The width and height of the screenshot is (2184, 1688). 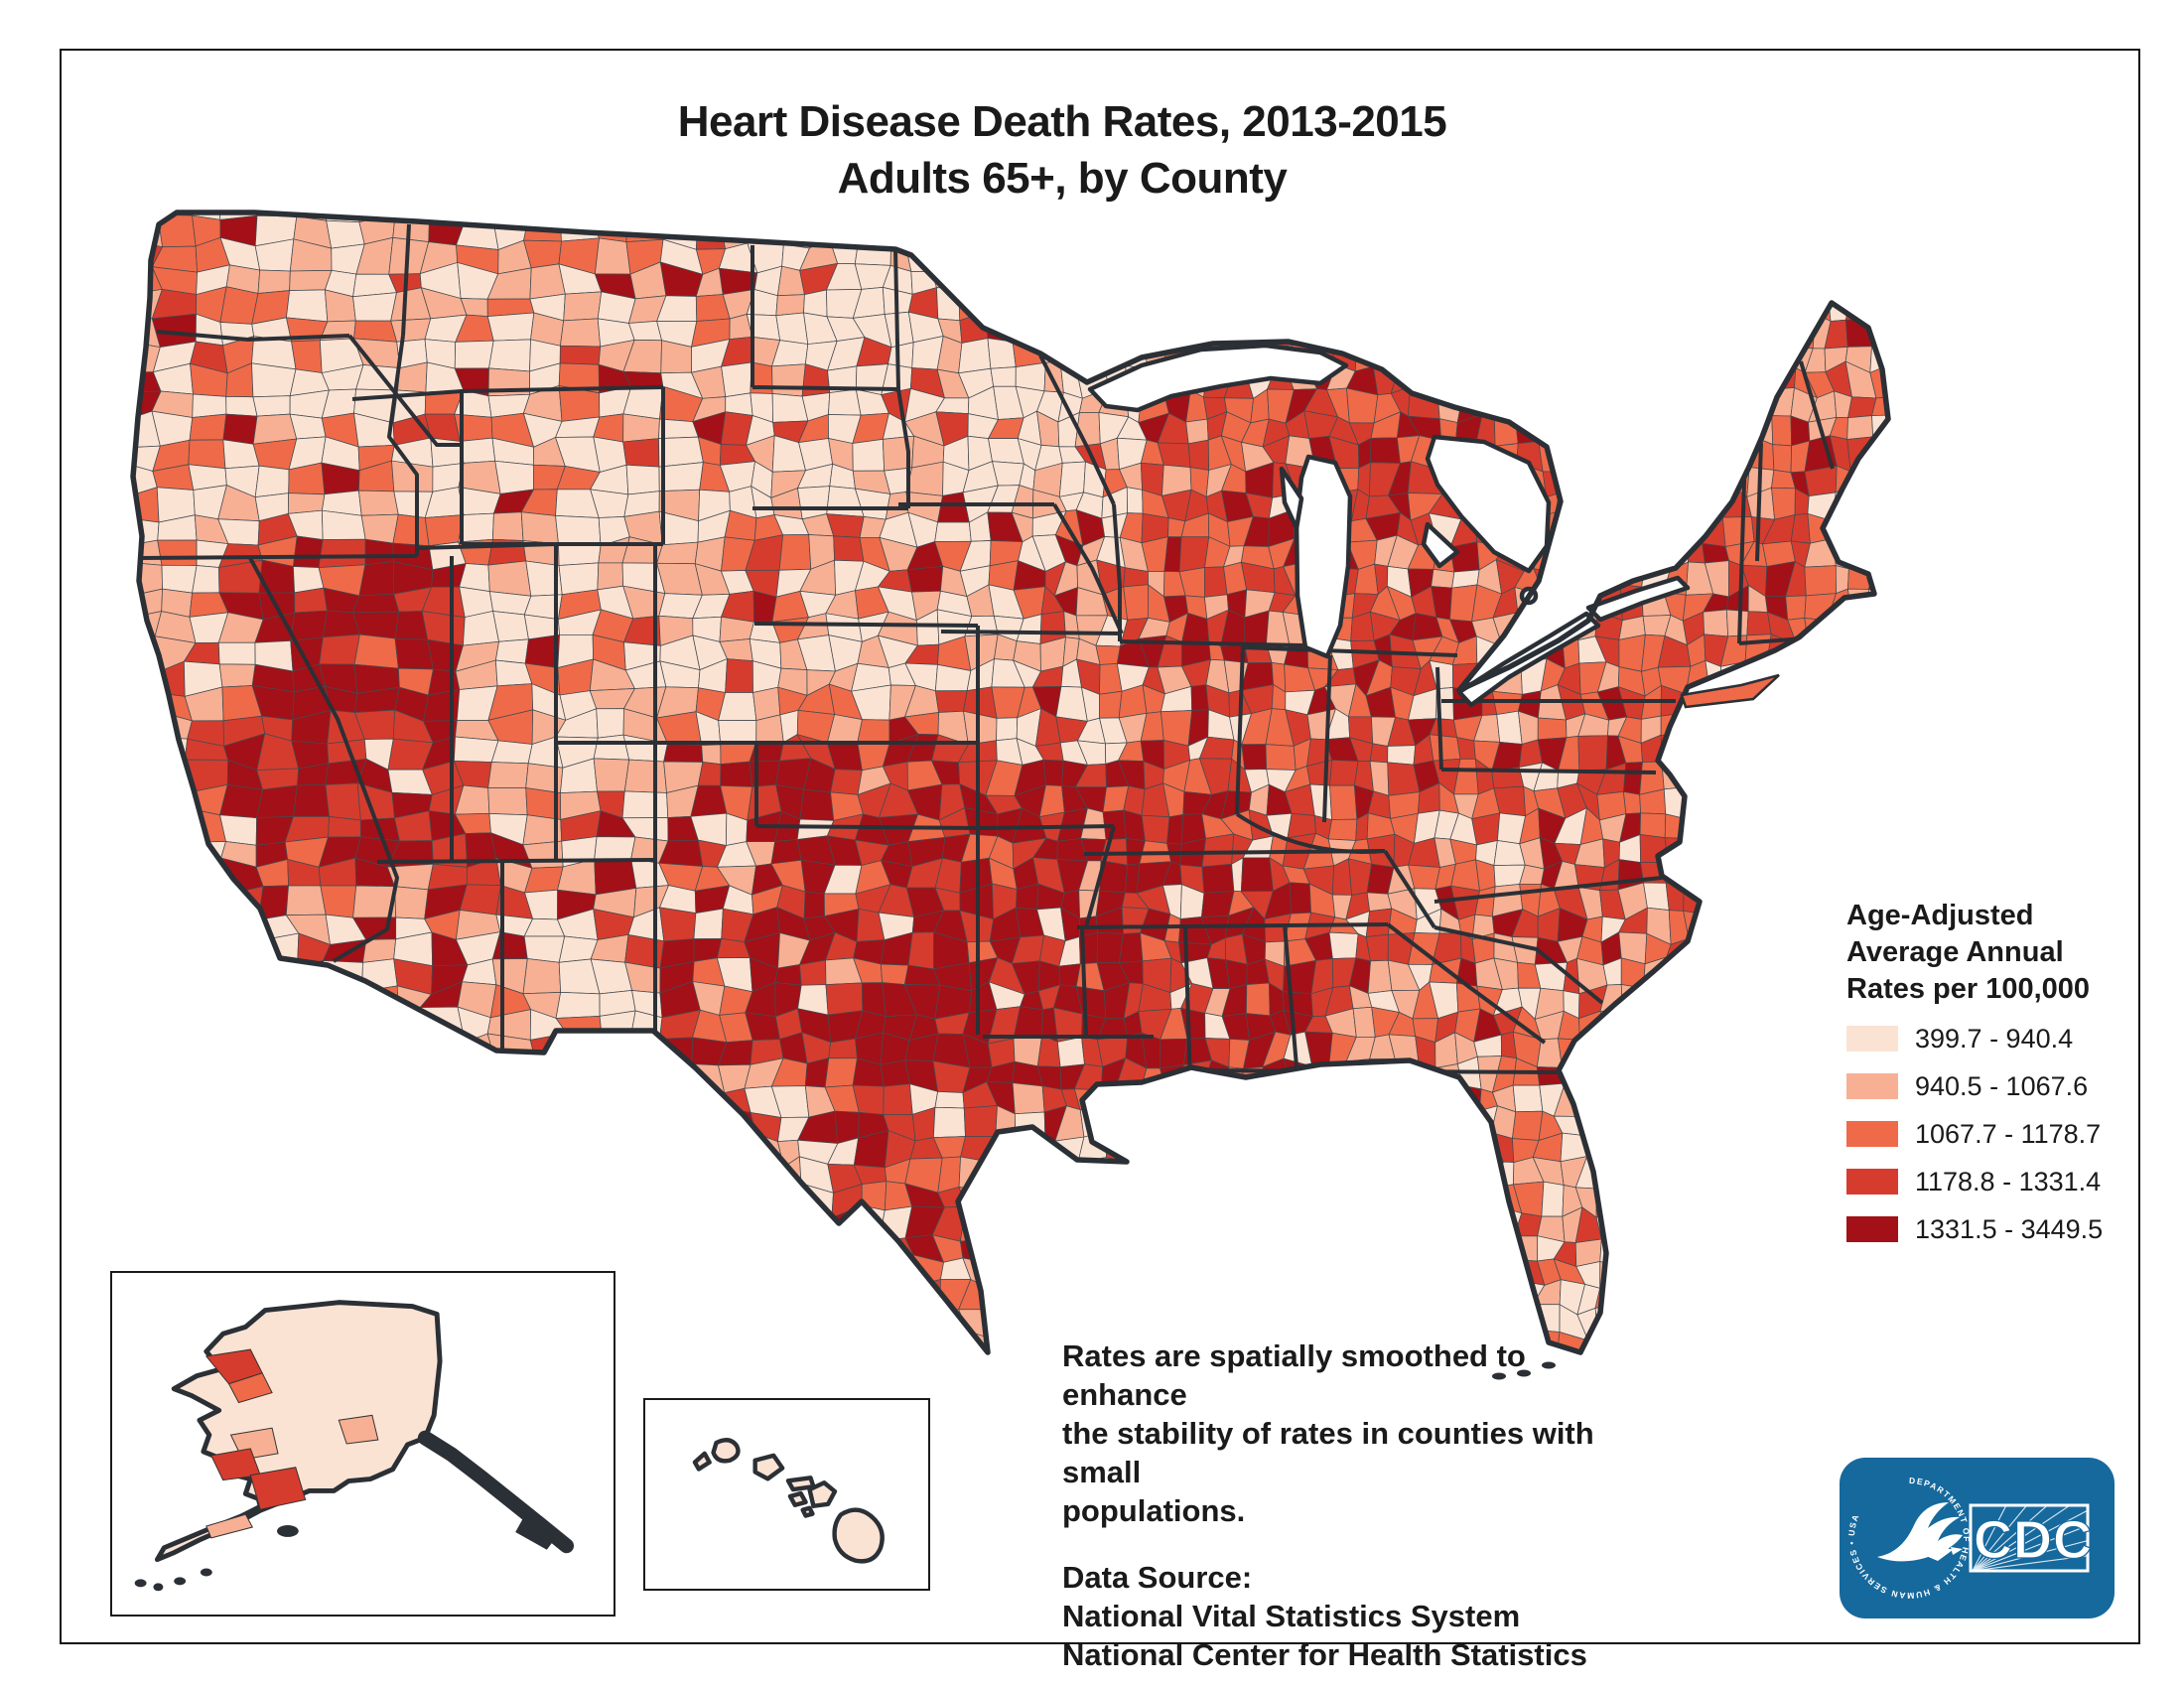 I want to click on hawaii-big-island, so click(x=858, y=1535).